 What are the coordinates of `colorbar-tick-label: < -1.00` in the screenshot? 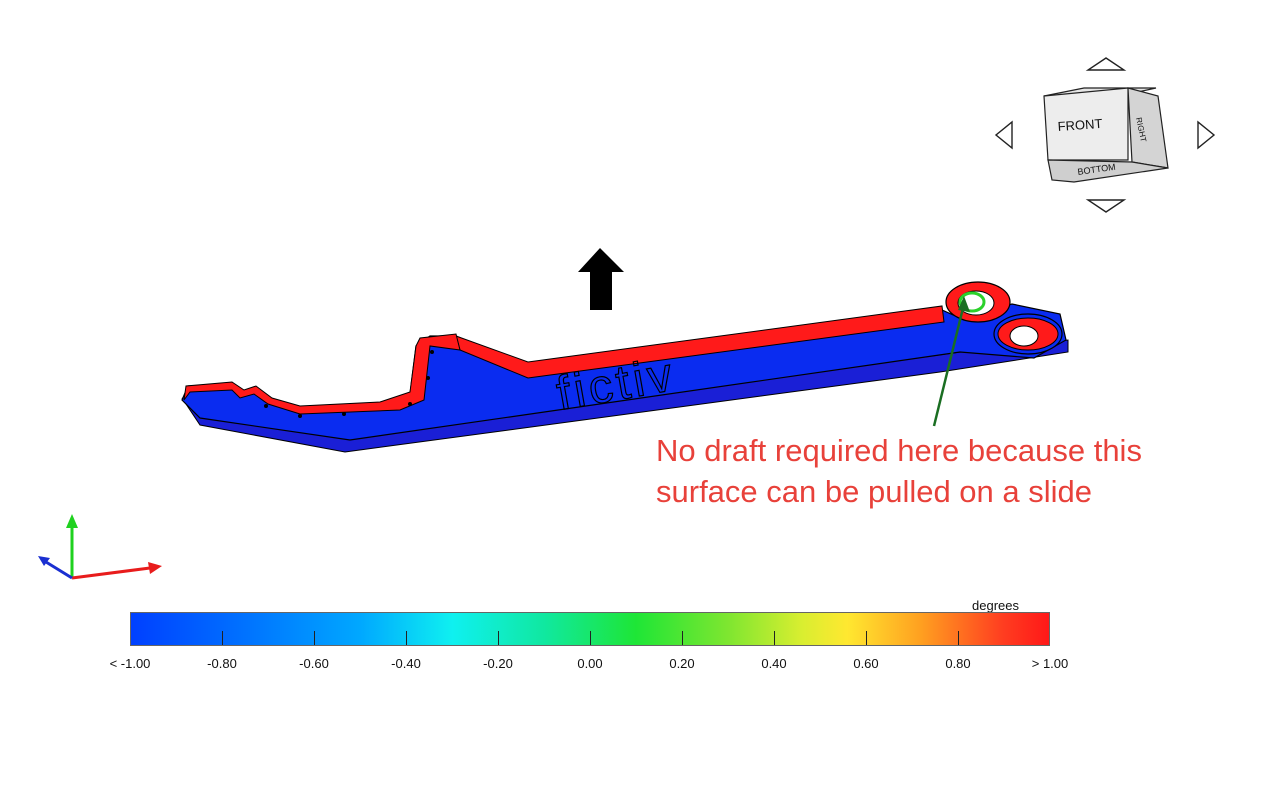 It's located at (130, 663).